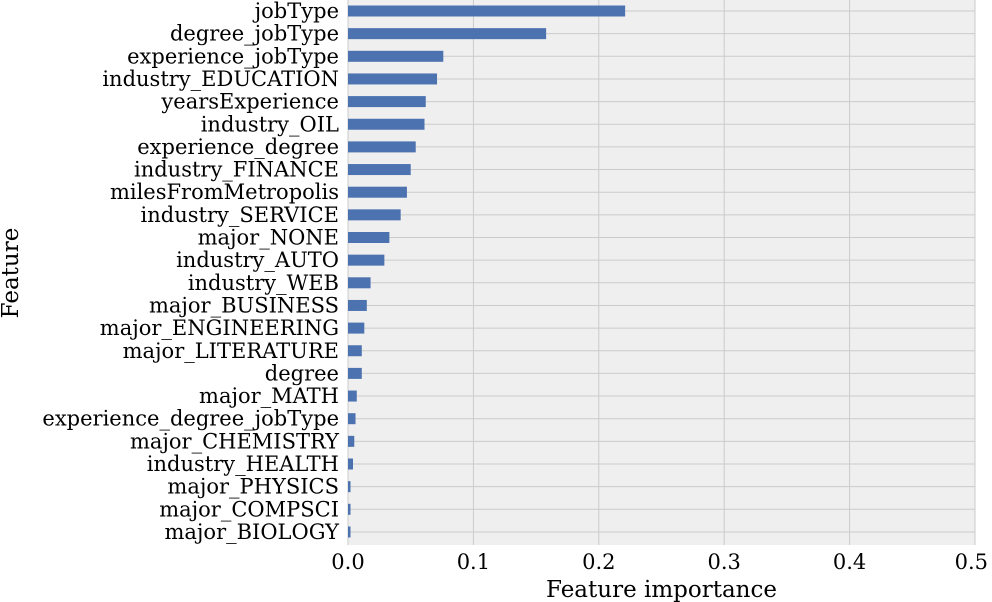 This screenshot has height=602, width=992. I want to click on bar-experience_degree_jobType, so click(352, 419).